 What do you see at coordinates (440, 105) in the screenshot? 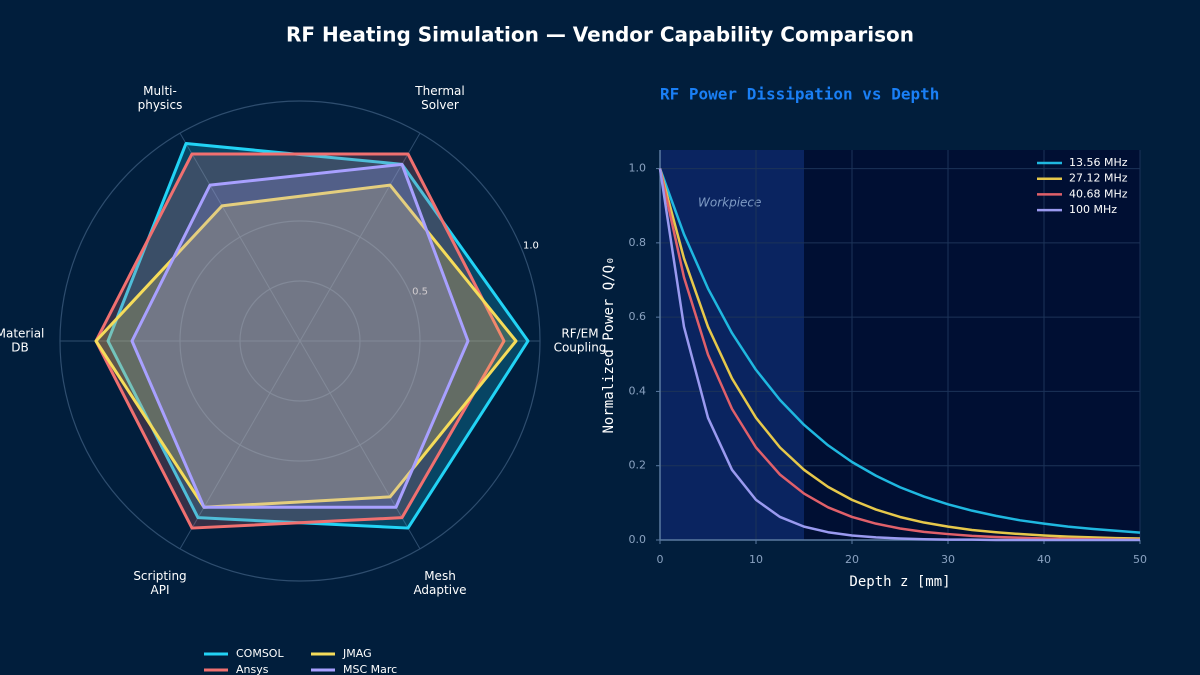
I see `category-label: Solver` at bounding box center [440, 105].